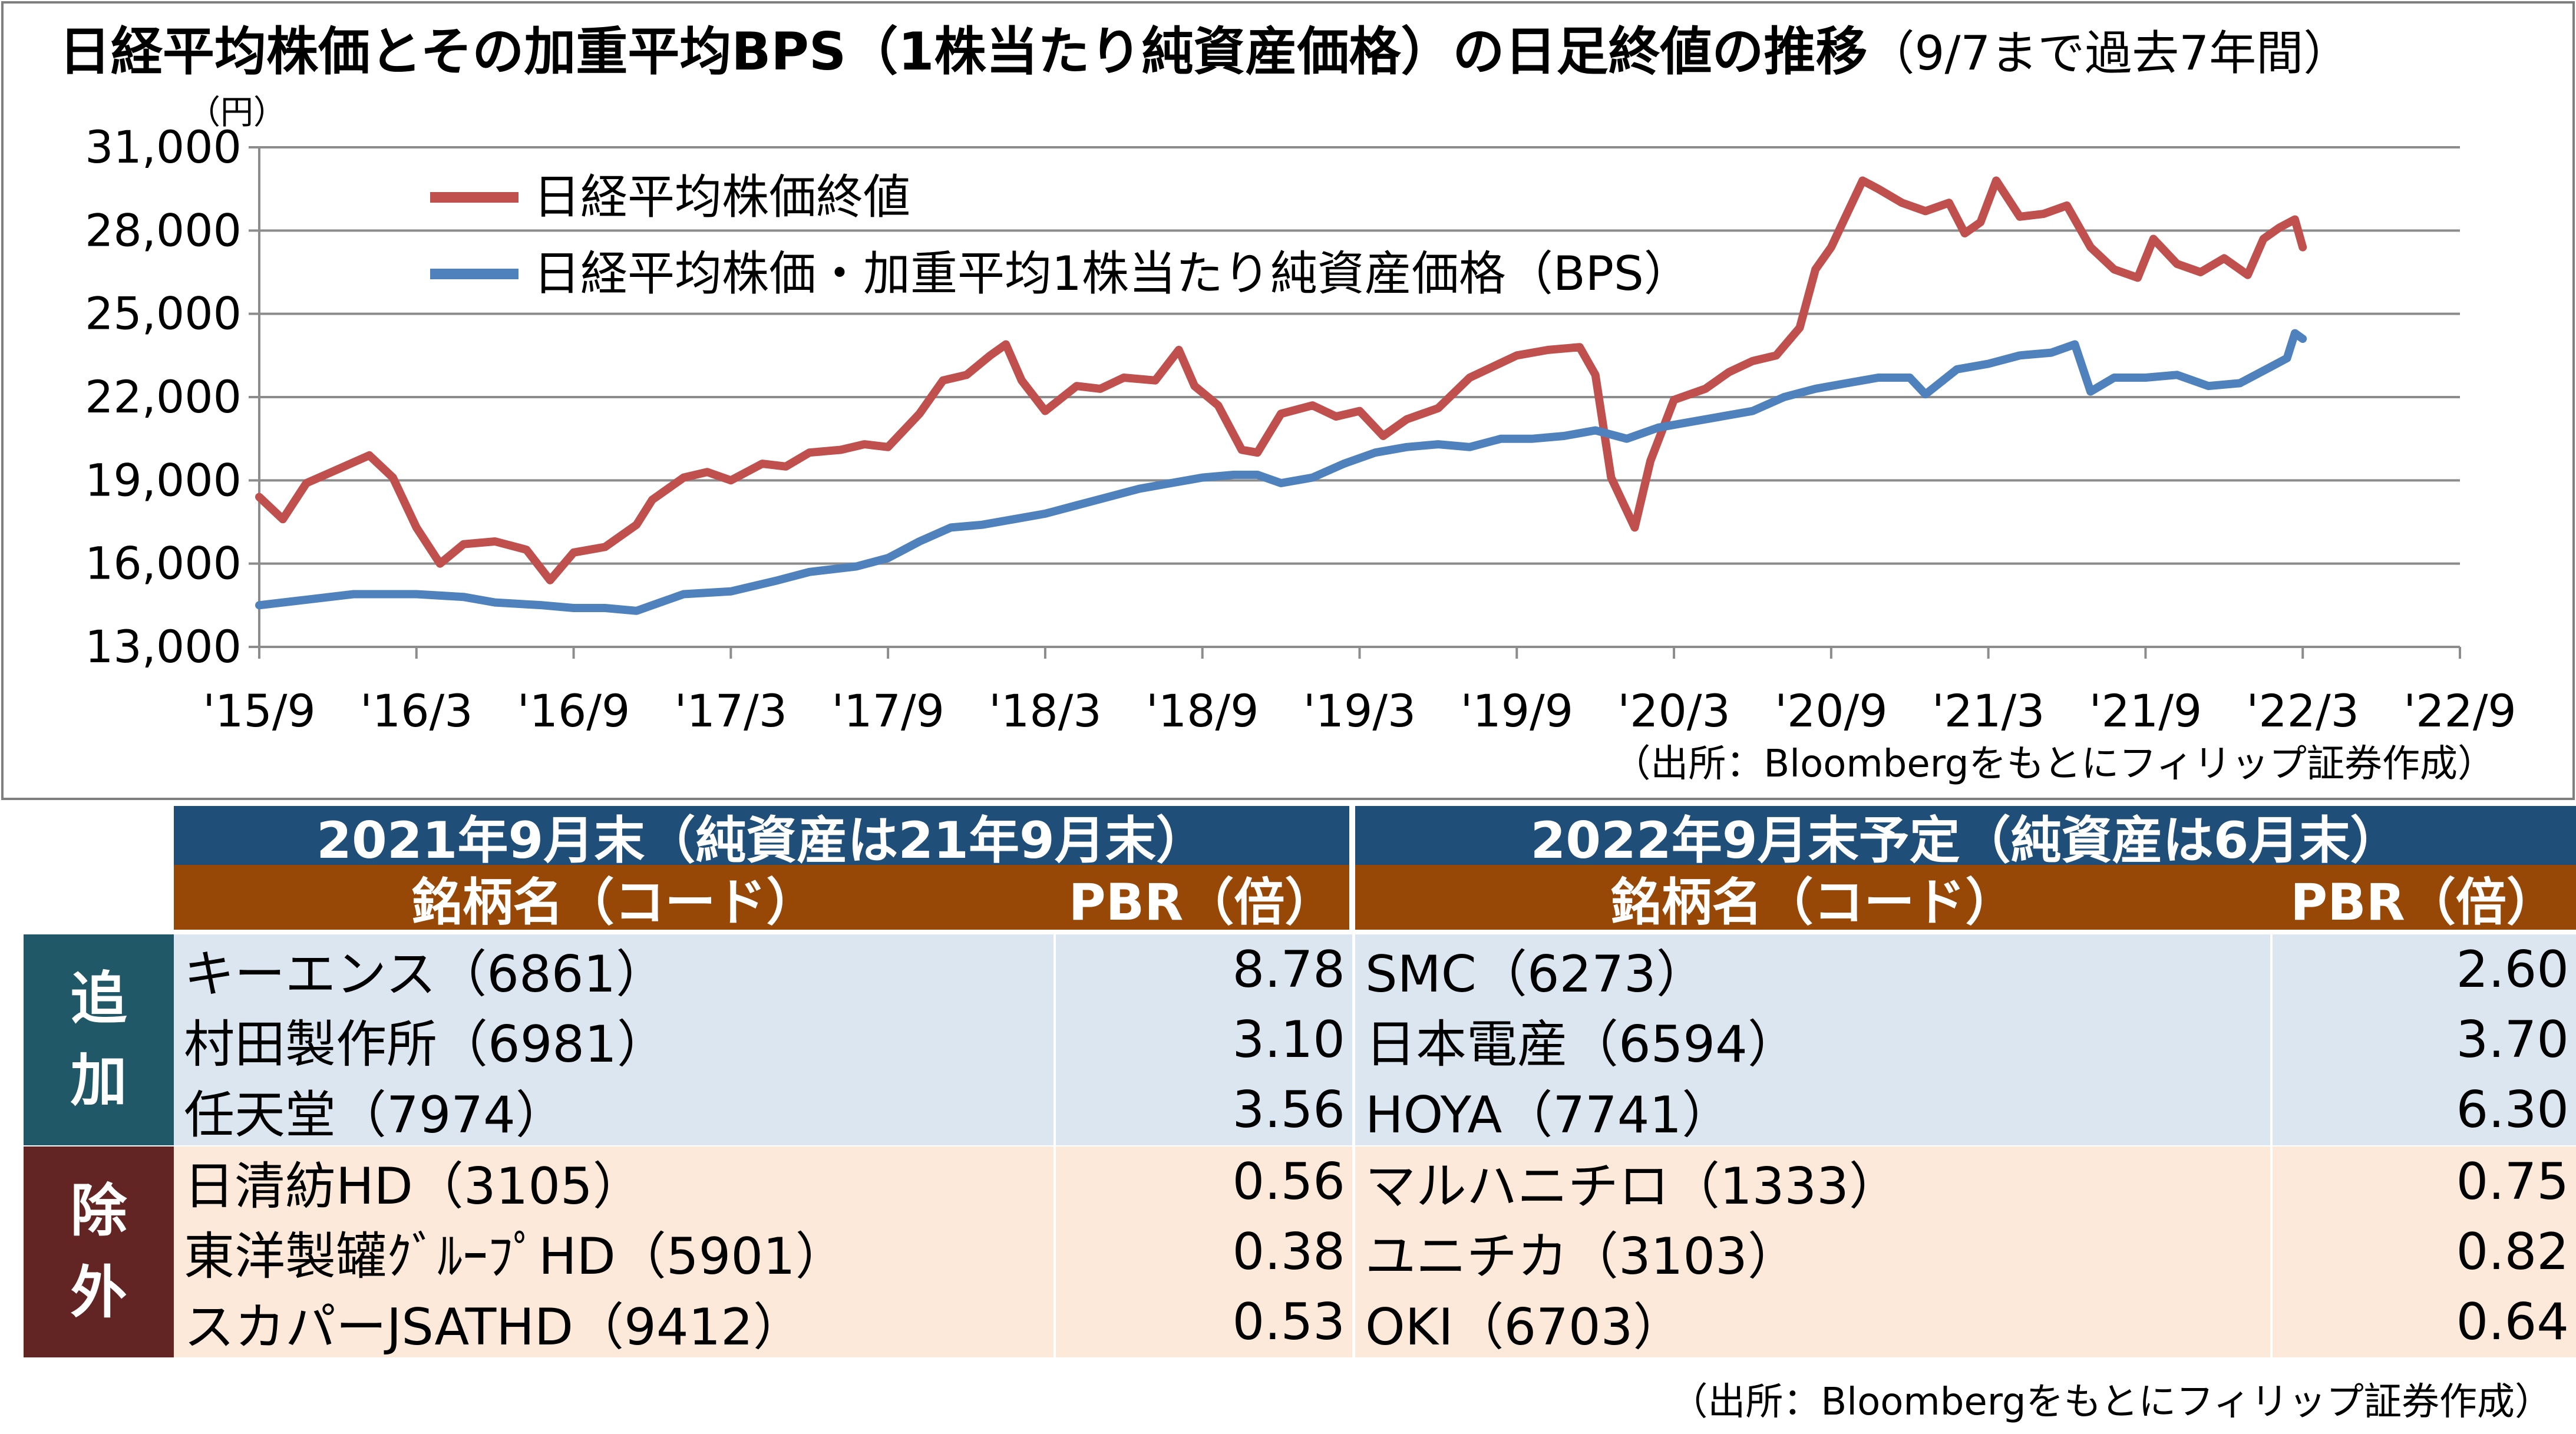 The height and width of the screenshot is (1434, 2576). I want to click on left-removed-pbr-3: 0.53, so click(1288, 1322).